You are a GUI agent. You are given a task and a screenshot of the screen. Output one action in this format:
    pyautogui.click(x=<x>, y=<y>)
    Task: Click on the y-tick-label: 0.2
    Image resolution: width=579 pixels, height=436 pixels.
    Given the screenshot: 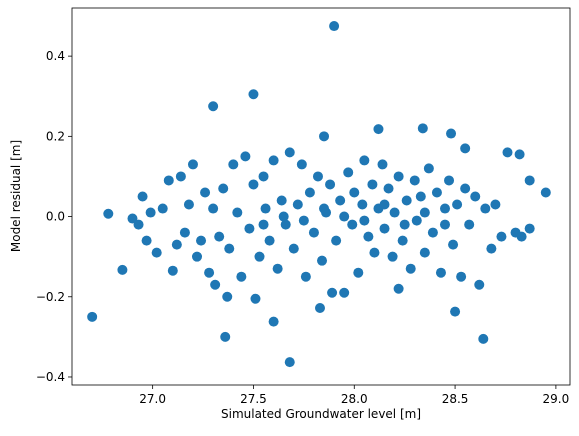 What is the action you would take?
    pyautogui.click(x=55, y=136)
    